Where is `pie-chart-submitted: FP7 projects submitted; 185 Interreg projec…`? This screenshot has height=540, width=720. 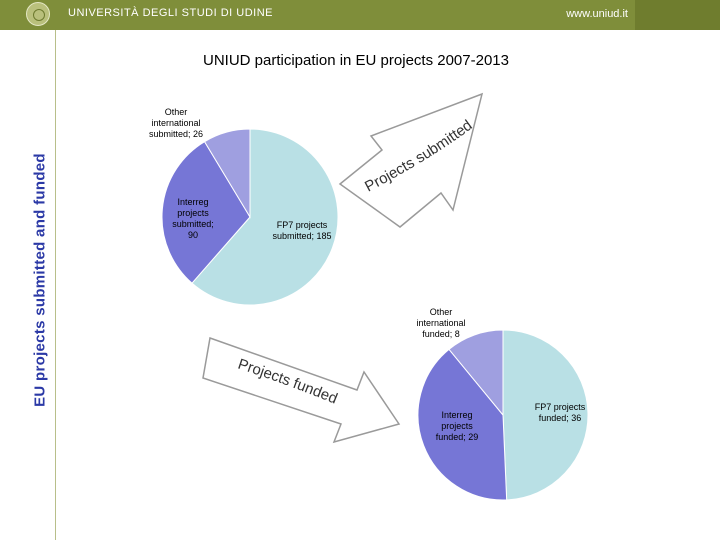 pie-chart-submitted: FP7 projects submitted; 185 Interreg projec… is located at coordinates (244, 206).